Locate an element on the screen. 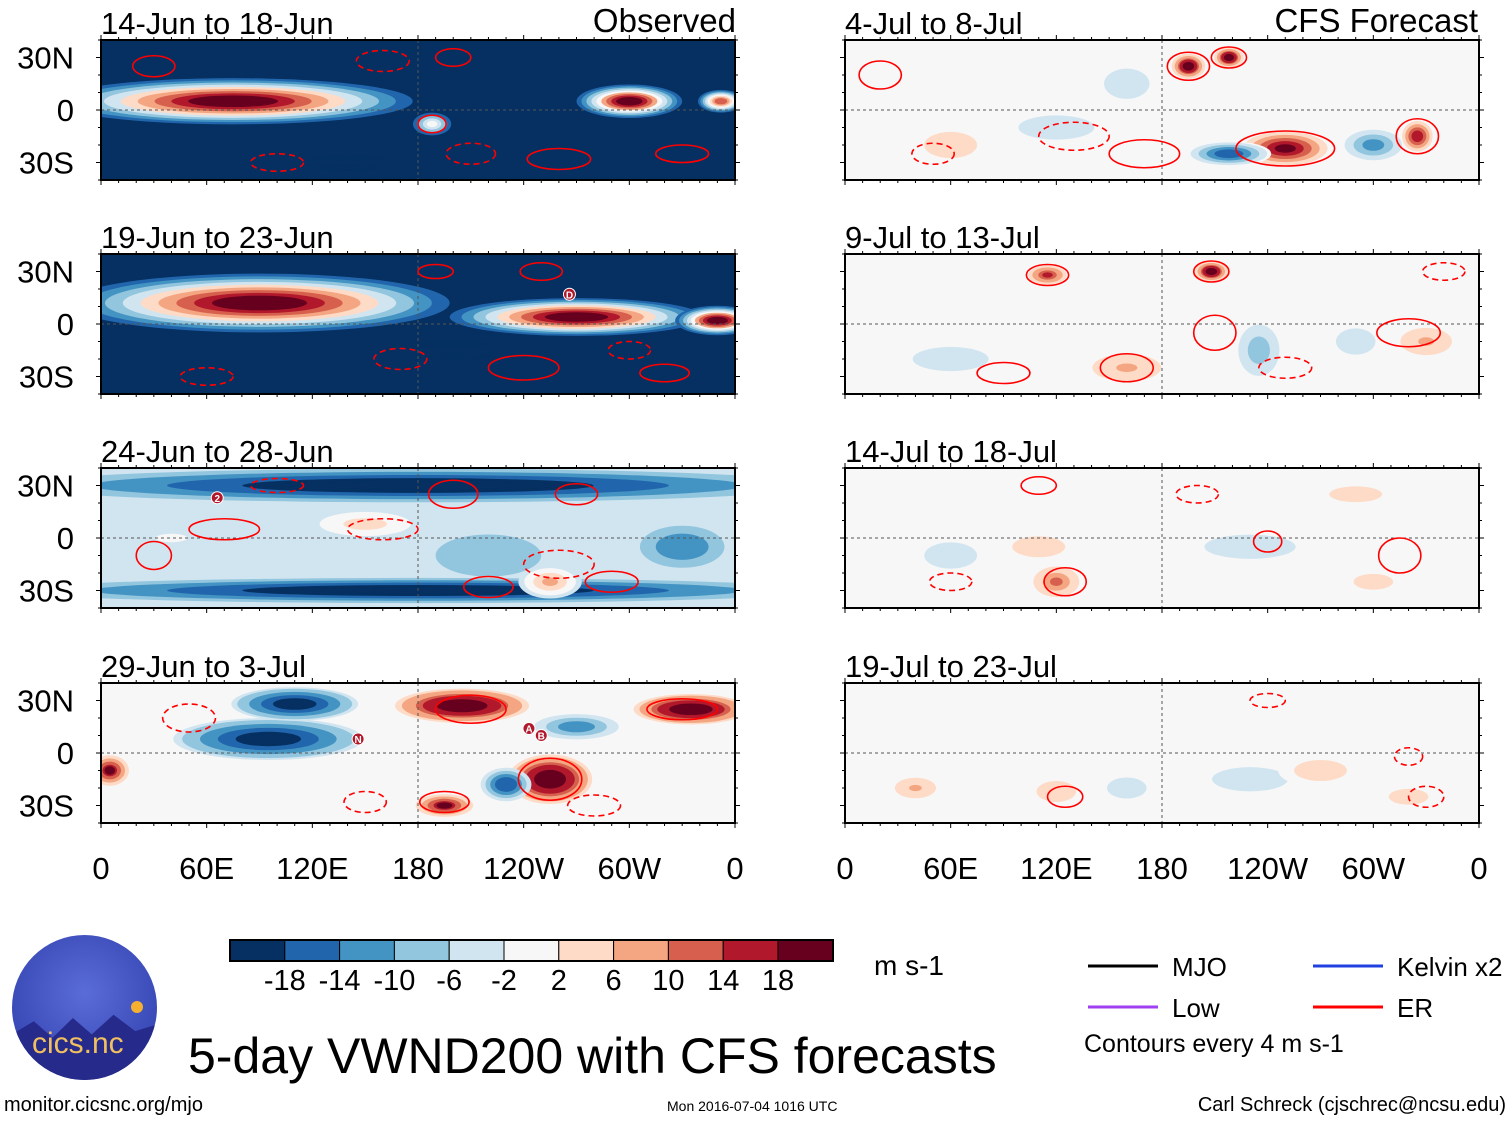  footer-url: monitor.cicsnc.org/mjo is located at coordinates (103, 1105).